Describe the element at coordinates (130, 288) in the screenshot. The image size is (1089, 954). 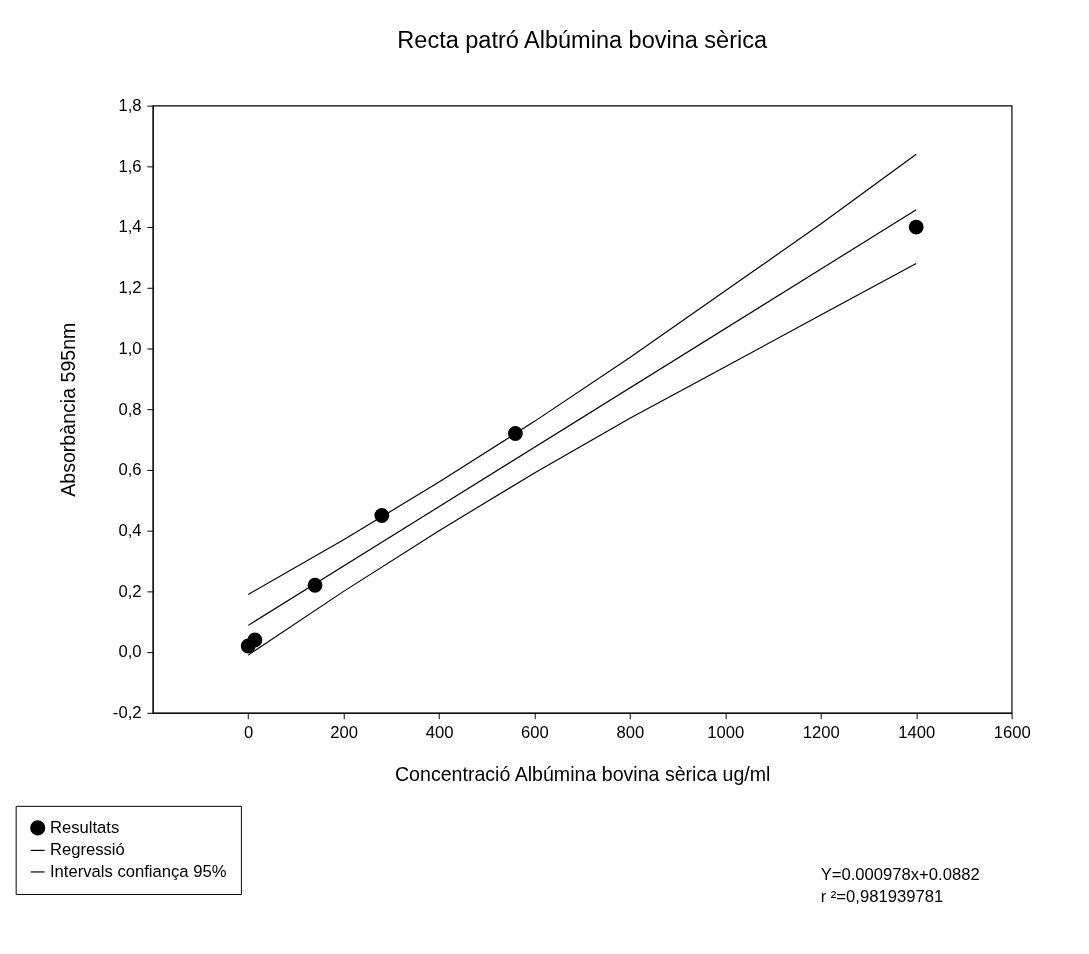
I see `y-tick-label: 1,2` at that location.